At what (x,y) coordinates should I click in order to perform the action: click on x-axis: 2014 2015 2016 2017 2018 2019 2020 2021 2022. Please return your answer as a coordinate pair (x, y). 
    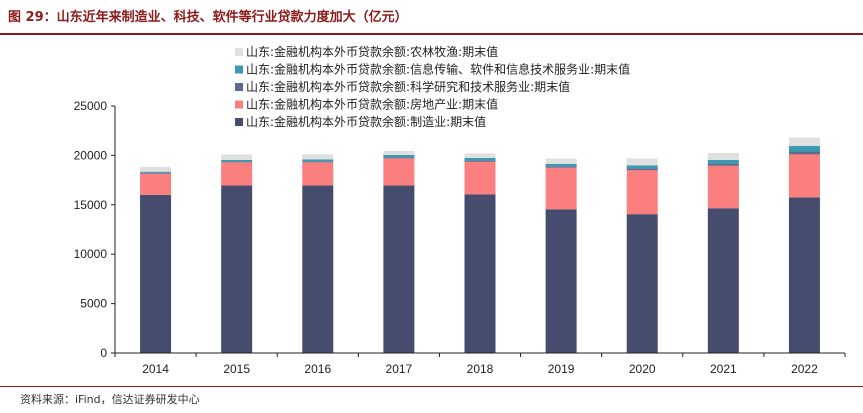
    Looking at the image, I should click on (480, 364).